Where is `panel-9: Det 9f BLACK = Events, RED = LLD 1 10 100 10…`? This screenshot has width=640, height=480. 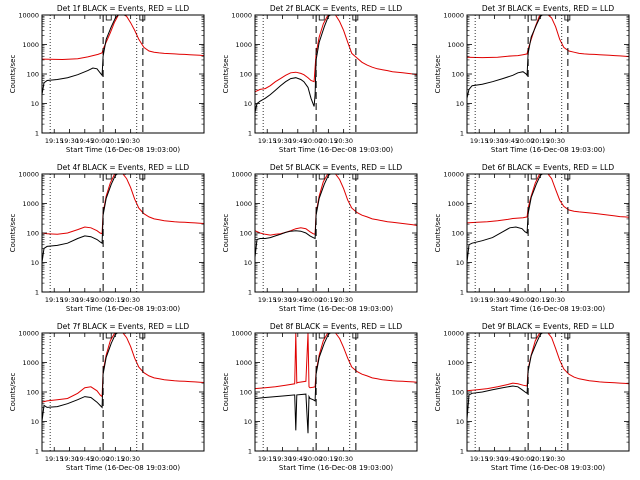 panel-9: Det 9f BLACK = Events, RED = LLD 1 10 100 10… is located at coordinates (532, 397).